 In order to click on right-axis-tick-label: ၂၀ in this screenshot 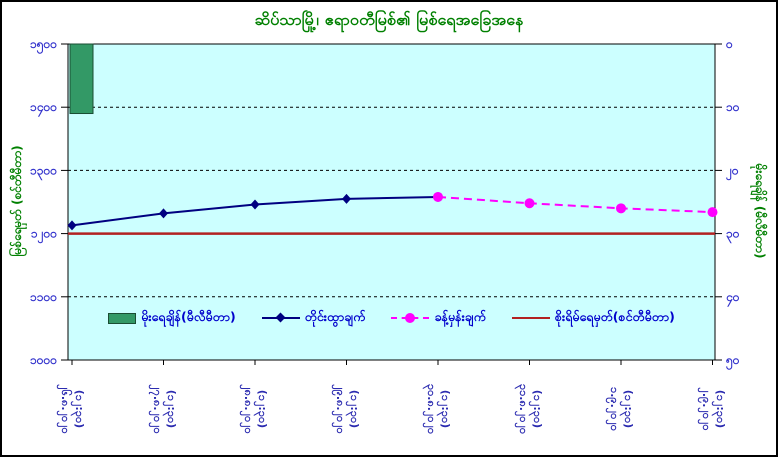, I will do `click(732, 172)`.